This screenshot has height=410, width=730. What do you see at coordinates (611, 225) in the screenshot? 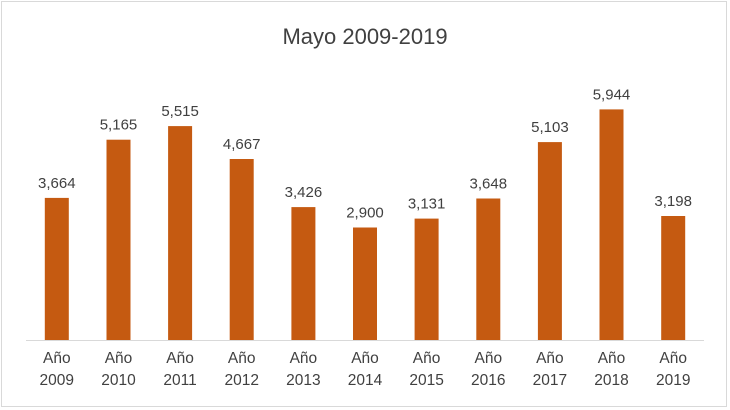
I see `bar-2018` at bounding box center [611, 225].